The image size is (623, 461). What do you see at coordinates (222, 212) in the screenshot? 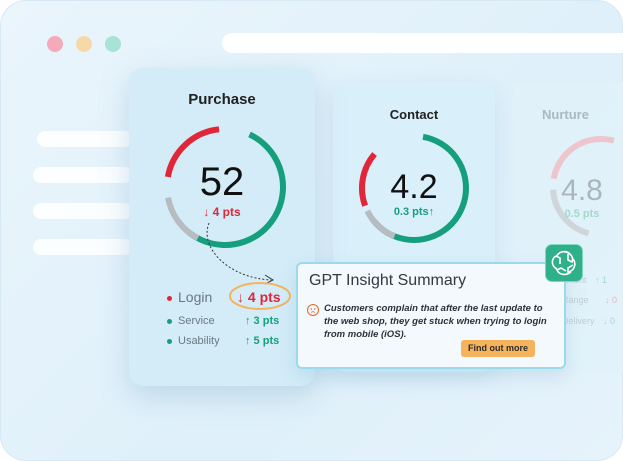
I see `purchase-delta: ↓ 4 pts` at bounding box center [222, 212].